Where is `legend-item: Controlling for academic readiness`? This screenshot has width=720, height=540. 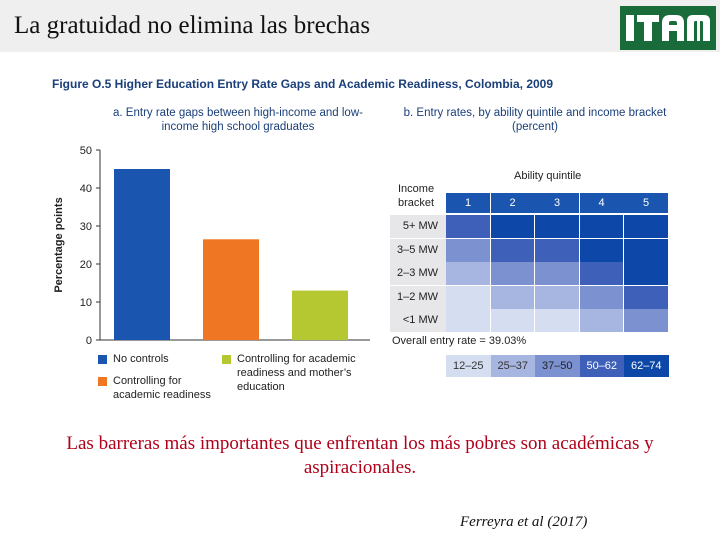 legend-item: Controlling for academic readiness is located at coordinates (154, 388).